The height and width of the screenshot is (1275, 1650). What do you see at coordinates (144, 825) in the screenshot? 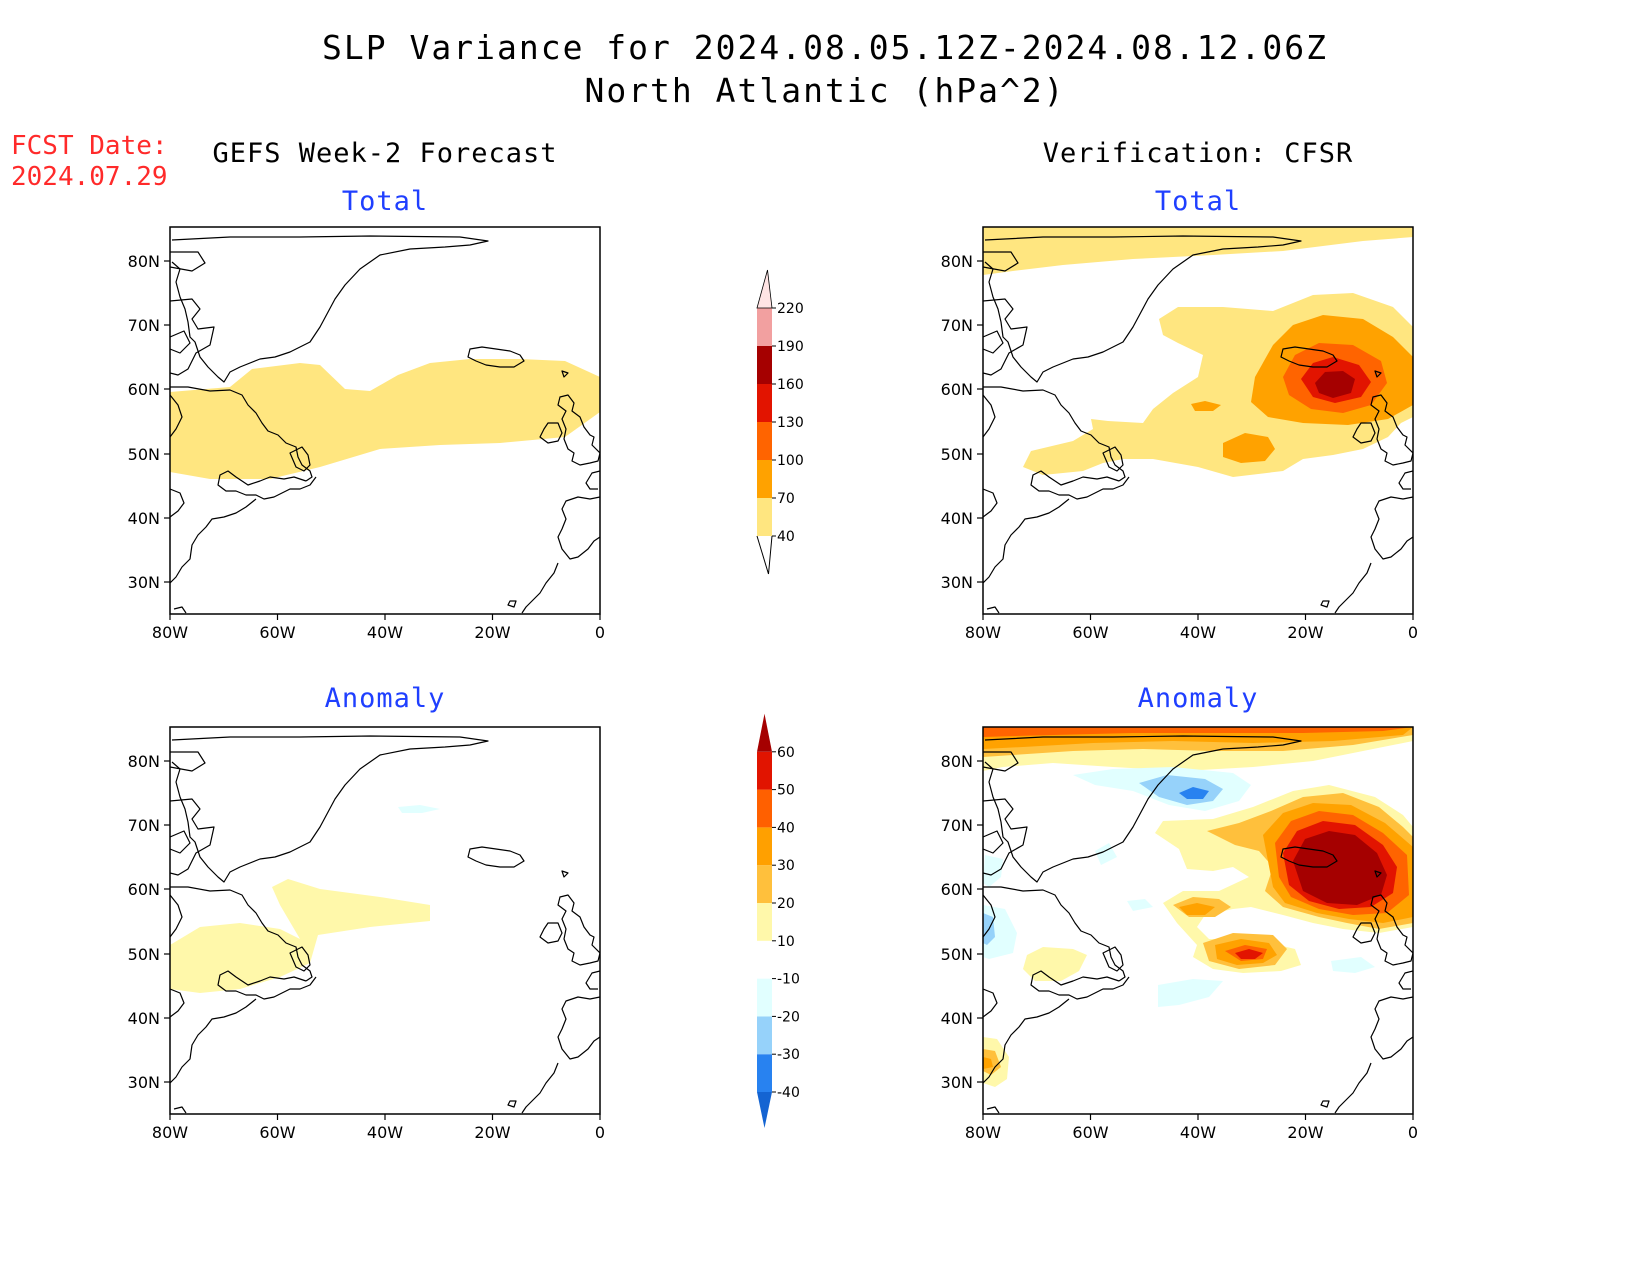
I see `lat-tick-label-gefs-anomaly: 70N` at bounding box center [144, 825].